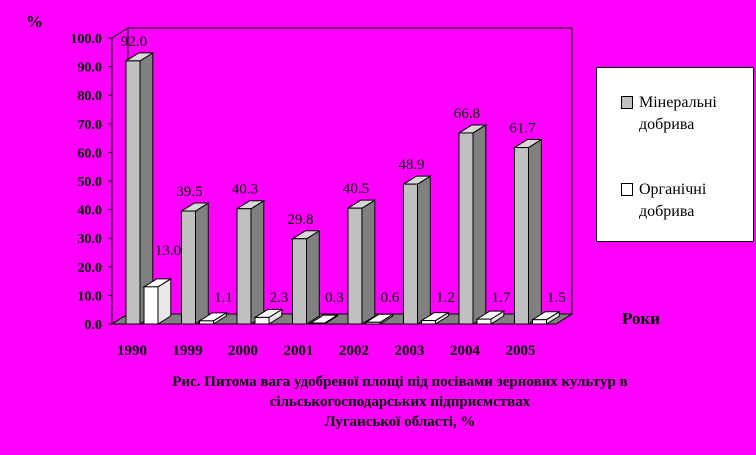  Describe the element at coordinates (189, 192) in the screenshot. I see `data-label-mineral: 39.5` at that location.